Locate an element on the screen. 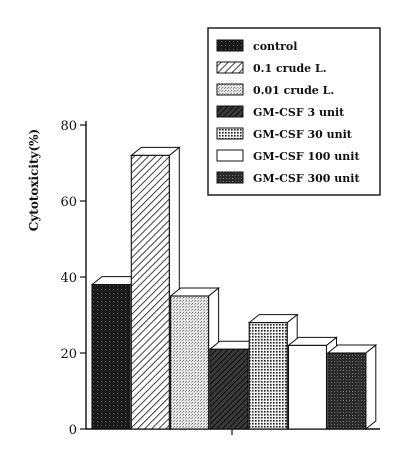 This screenshot has width=416, height=458. legend-item: GM-CSF 300 unit is located at coordinates (288, 178).